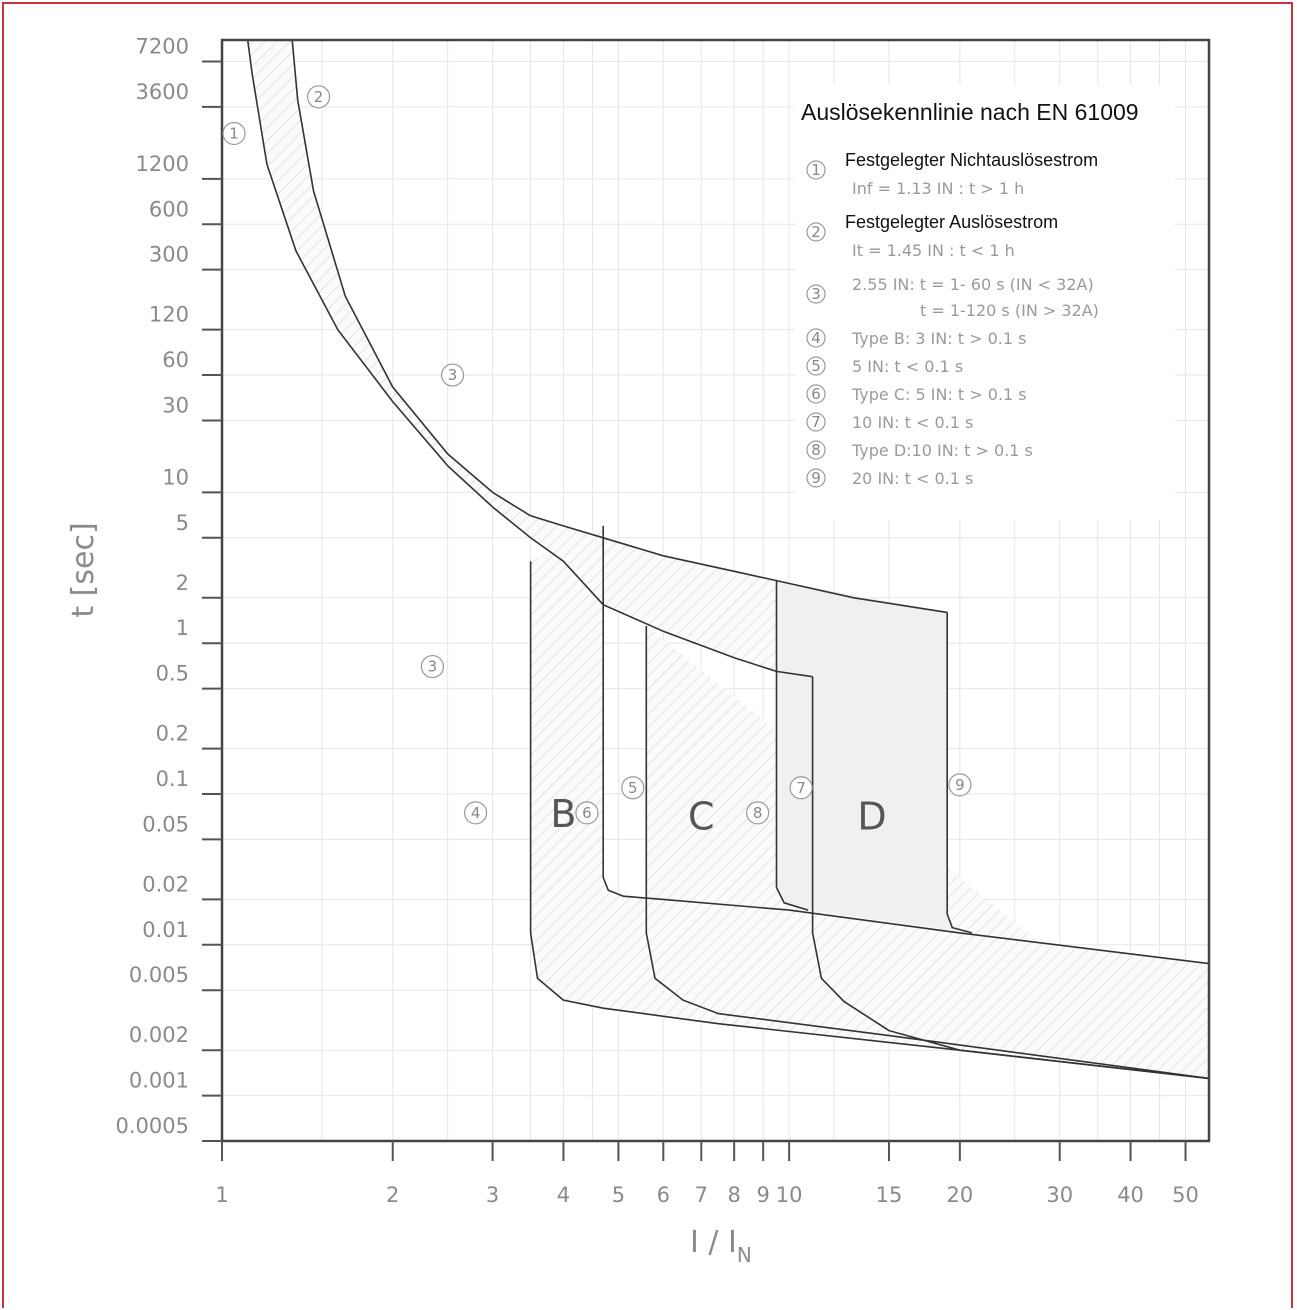  Describe the element at coordinates (169, 255) in the screenshot. I see `y-tick-label: 300` at that location.